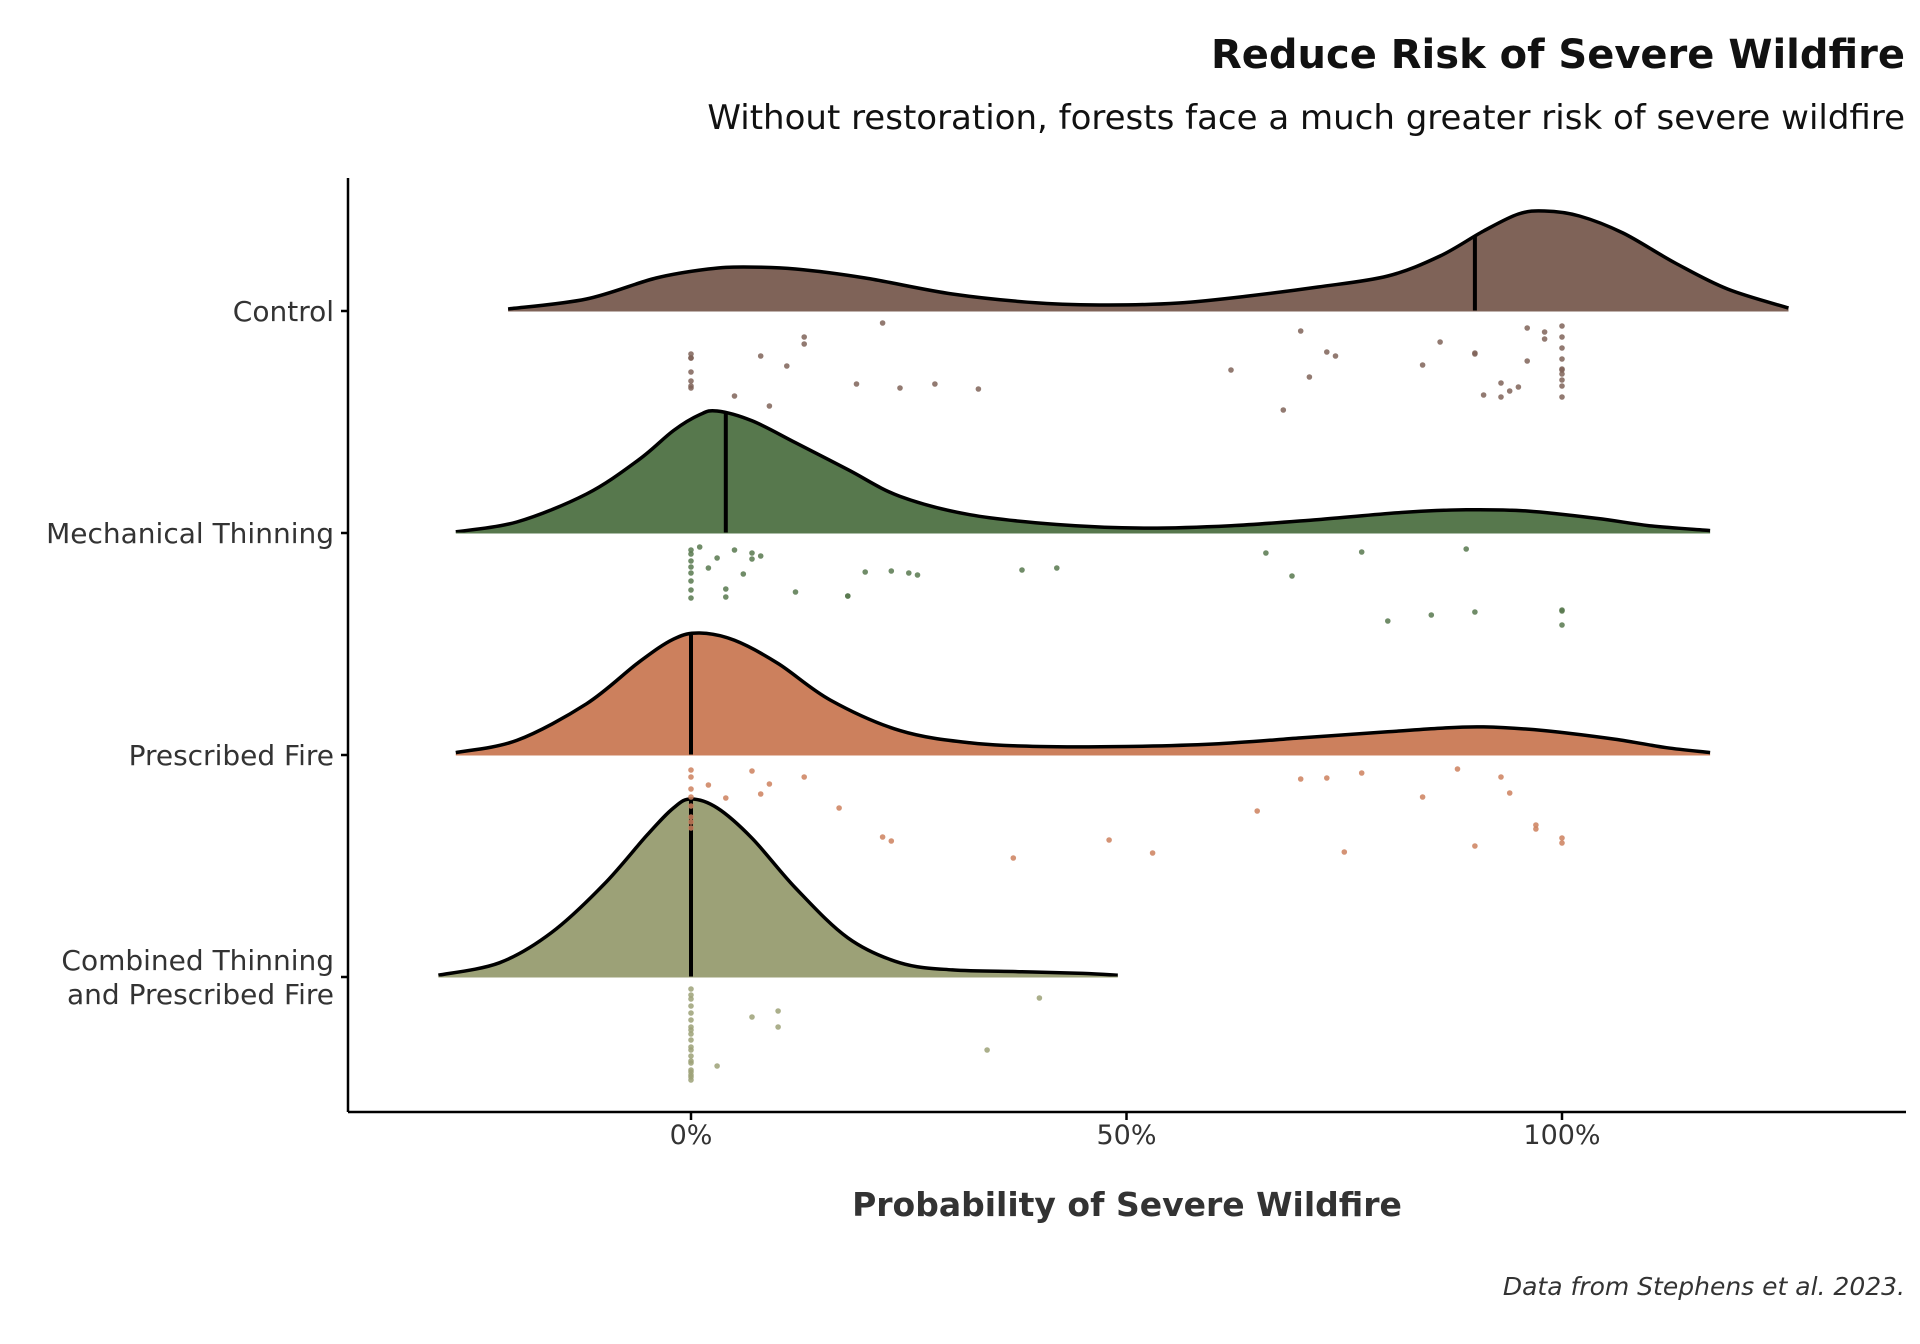 Image resolution: width=1920 pixels, height=1344 pixels. What do you see at coordinates (231, 755) in the screenshot?
I see `y-category-label: Prescribed Fire` at bounding box center [231, 755].